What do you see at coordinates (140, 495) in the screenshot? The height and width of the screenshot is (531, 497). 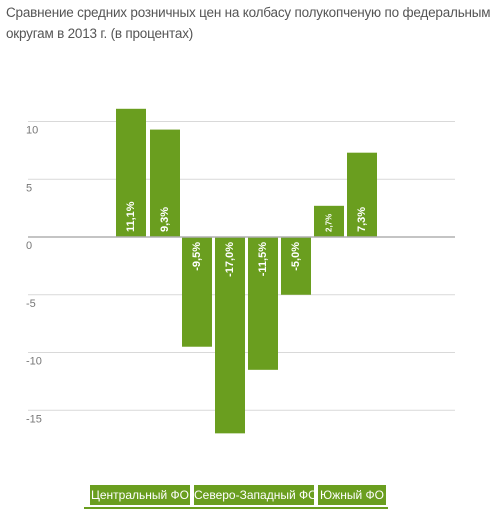 I see `legend-group-label: Центральный ФО` at bounding box center [140, 495].